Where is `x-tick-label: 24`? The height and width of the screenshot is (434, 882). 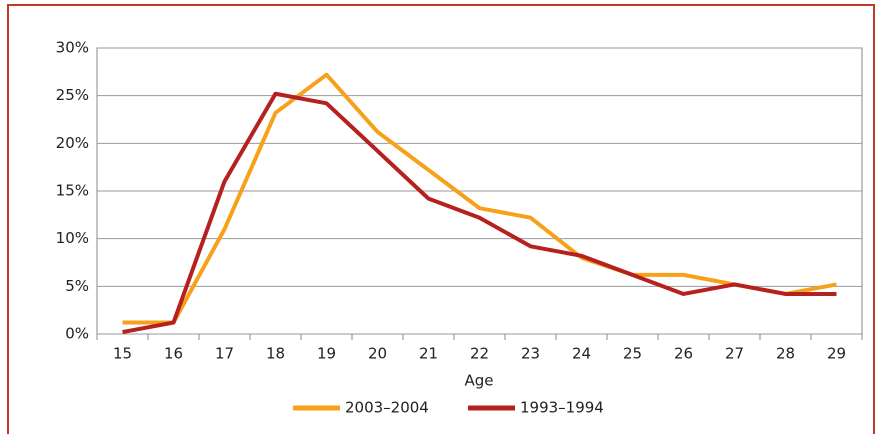
x-tick-label: 24 is located at coordinates (581, 354).